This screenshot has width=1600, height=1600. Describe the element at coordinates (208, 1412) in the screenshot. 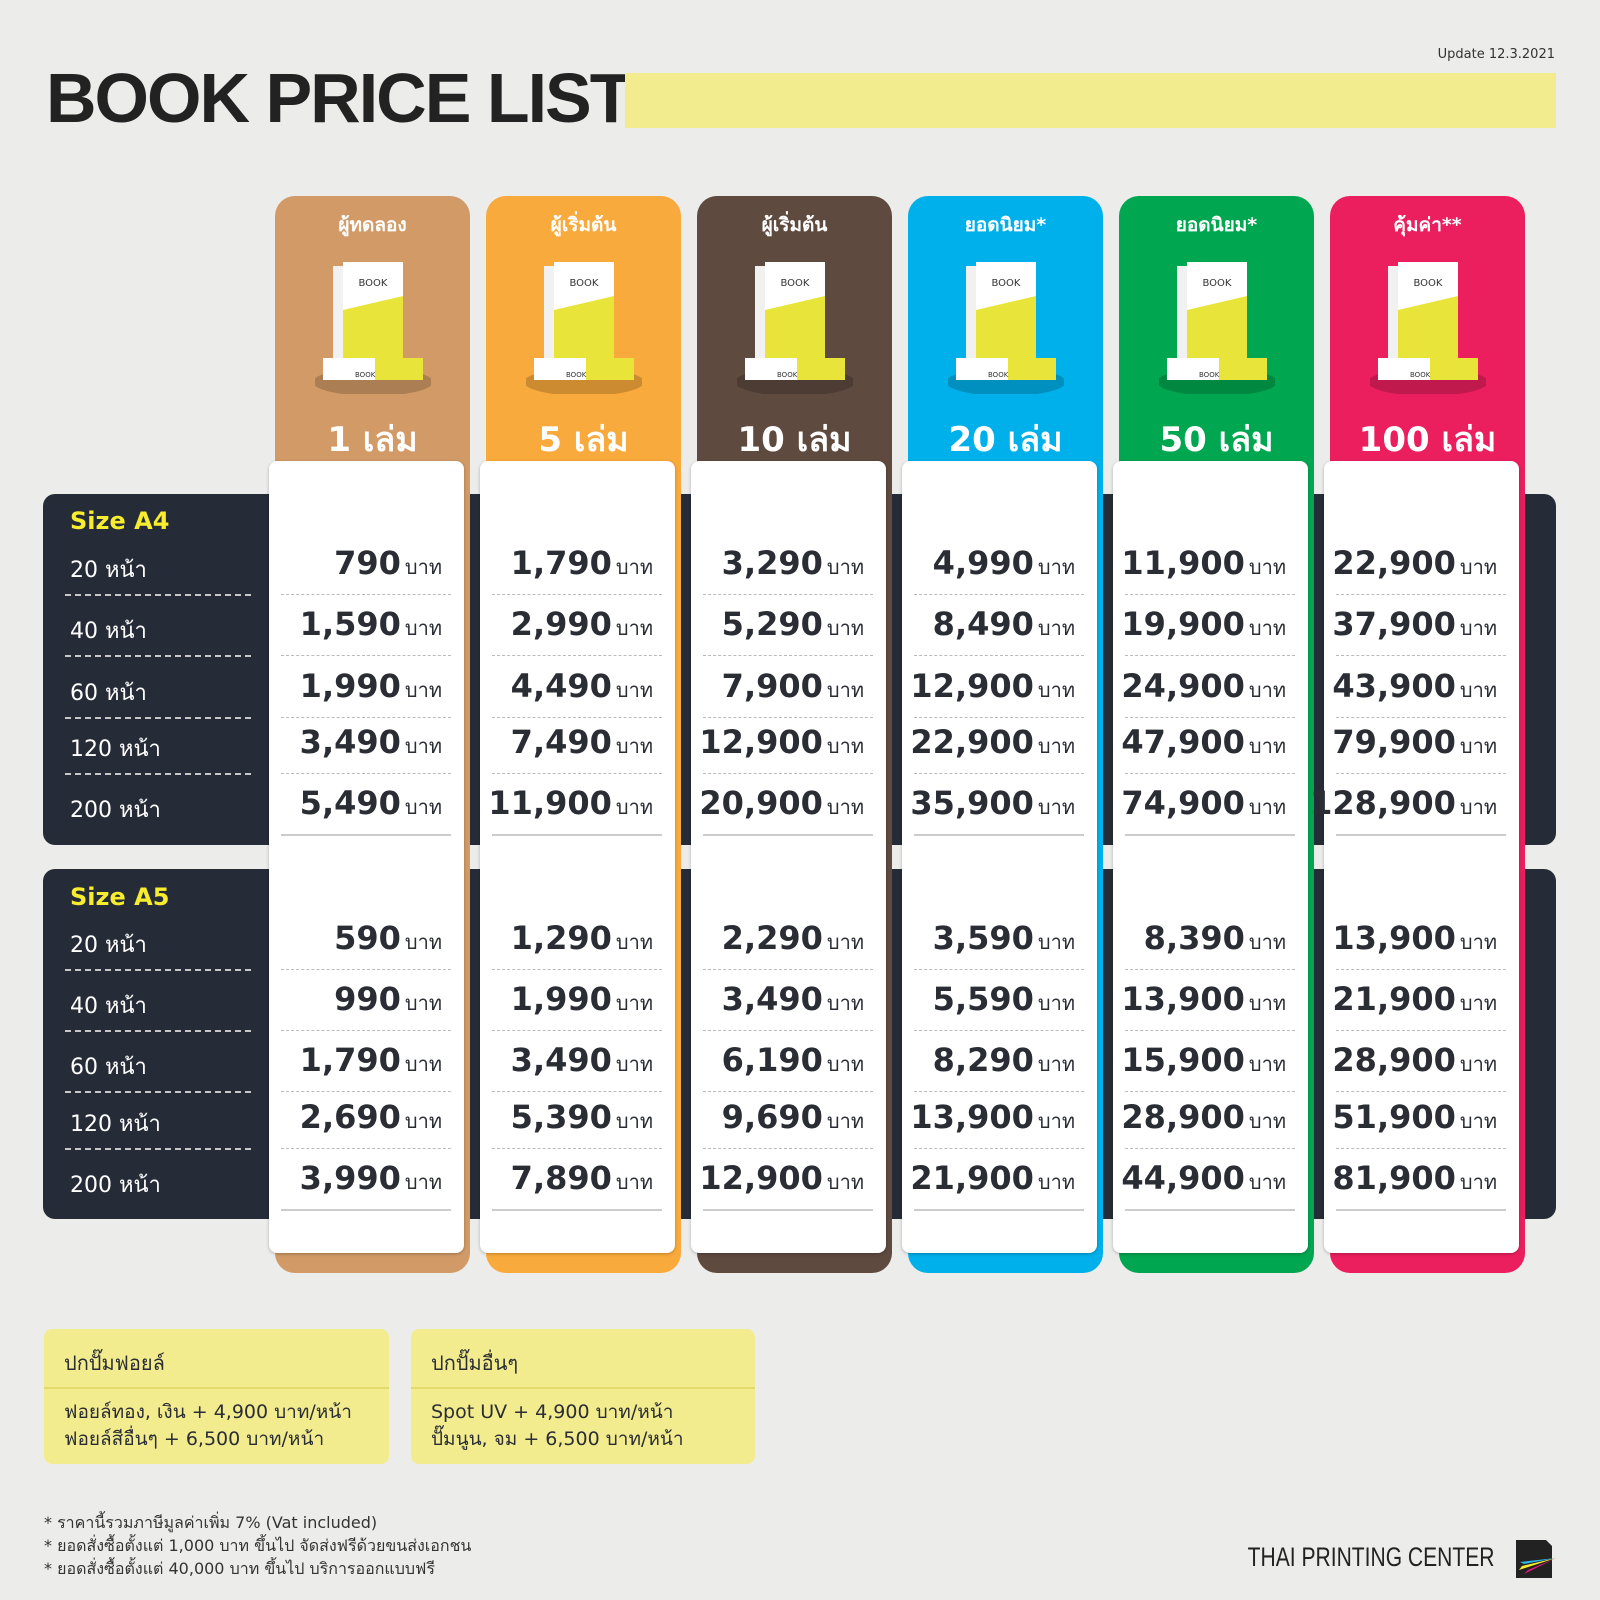

I see `addon-line: ฟอยล์ทอง, เงิน + 4,900 บาท/หน้า` at that location.